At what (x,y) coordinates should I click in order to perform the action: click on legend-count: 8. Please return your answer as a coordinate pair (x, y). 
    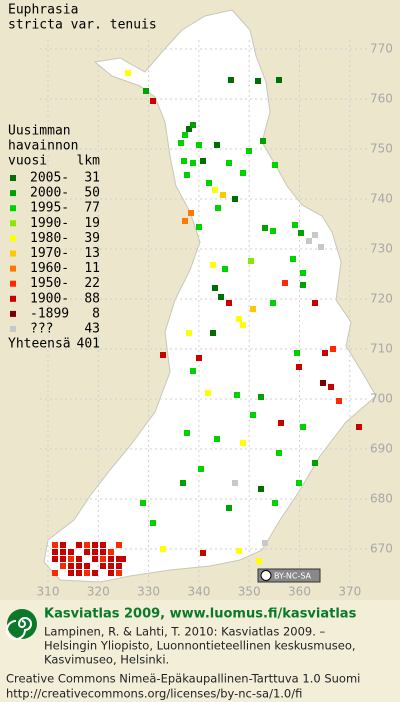
    Looking at the image, I should click on (96, 313).